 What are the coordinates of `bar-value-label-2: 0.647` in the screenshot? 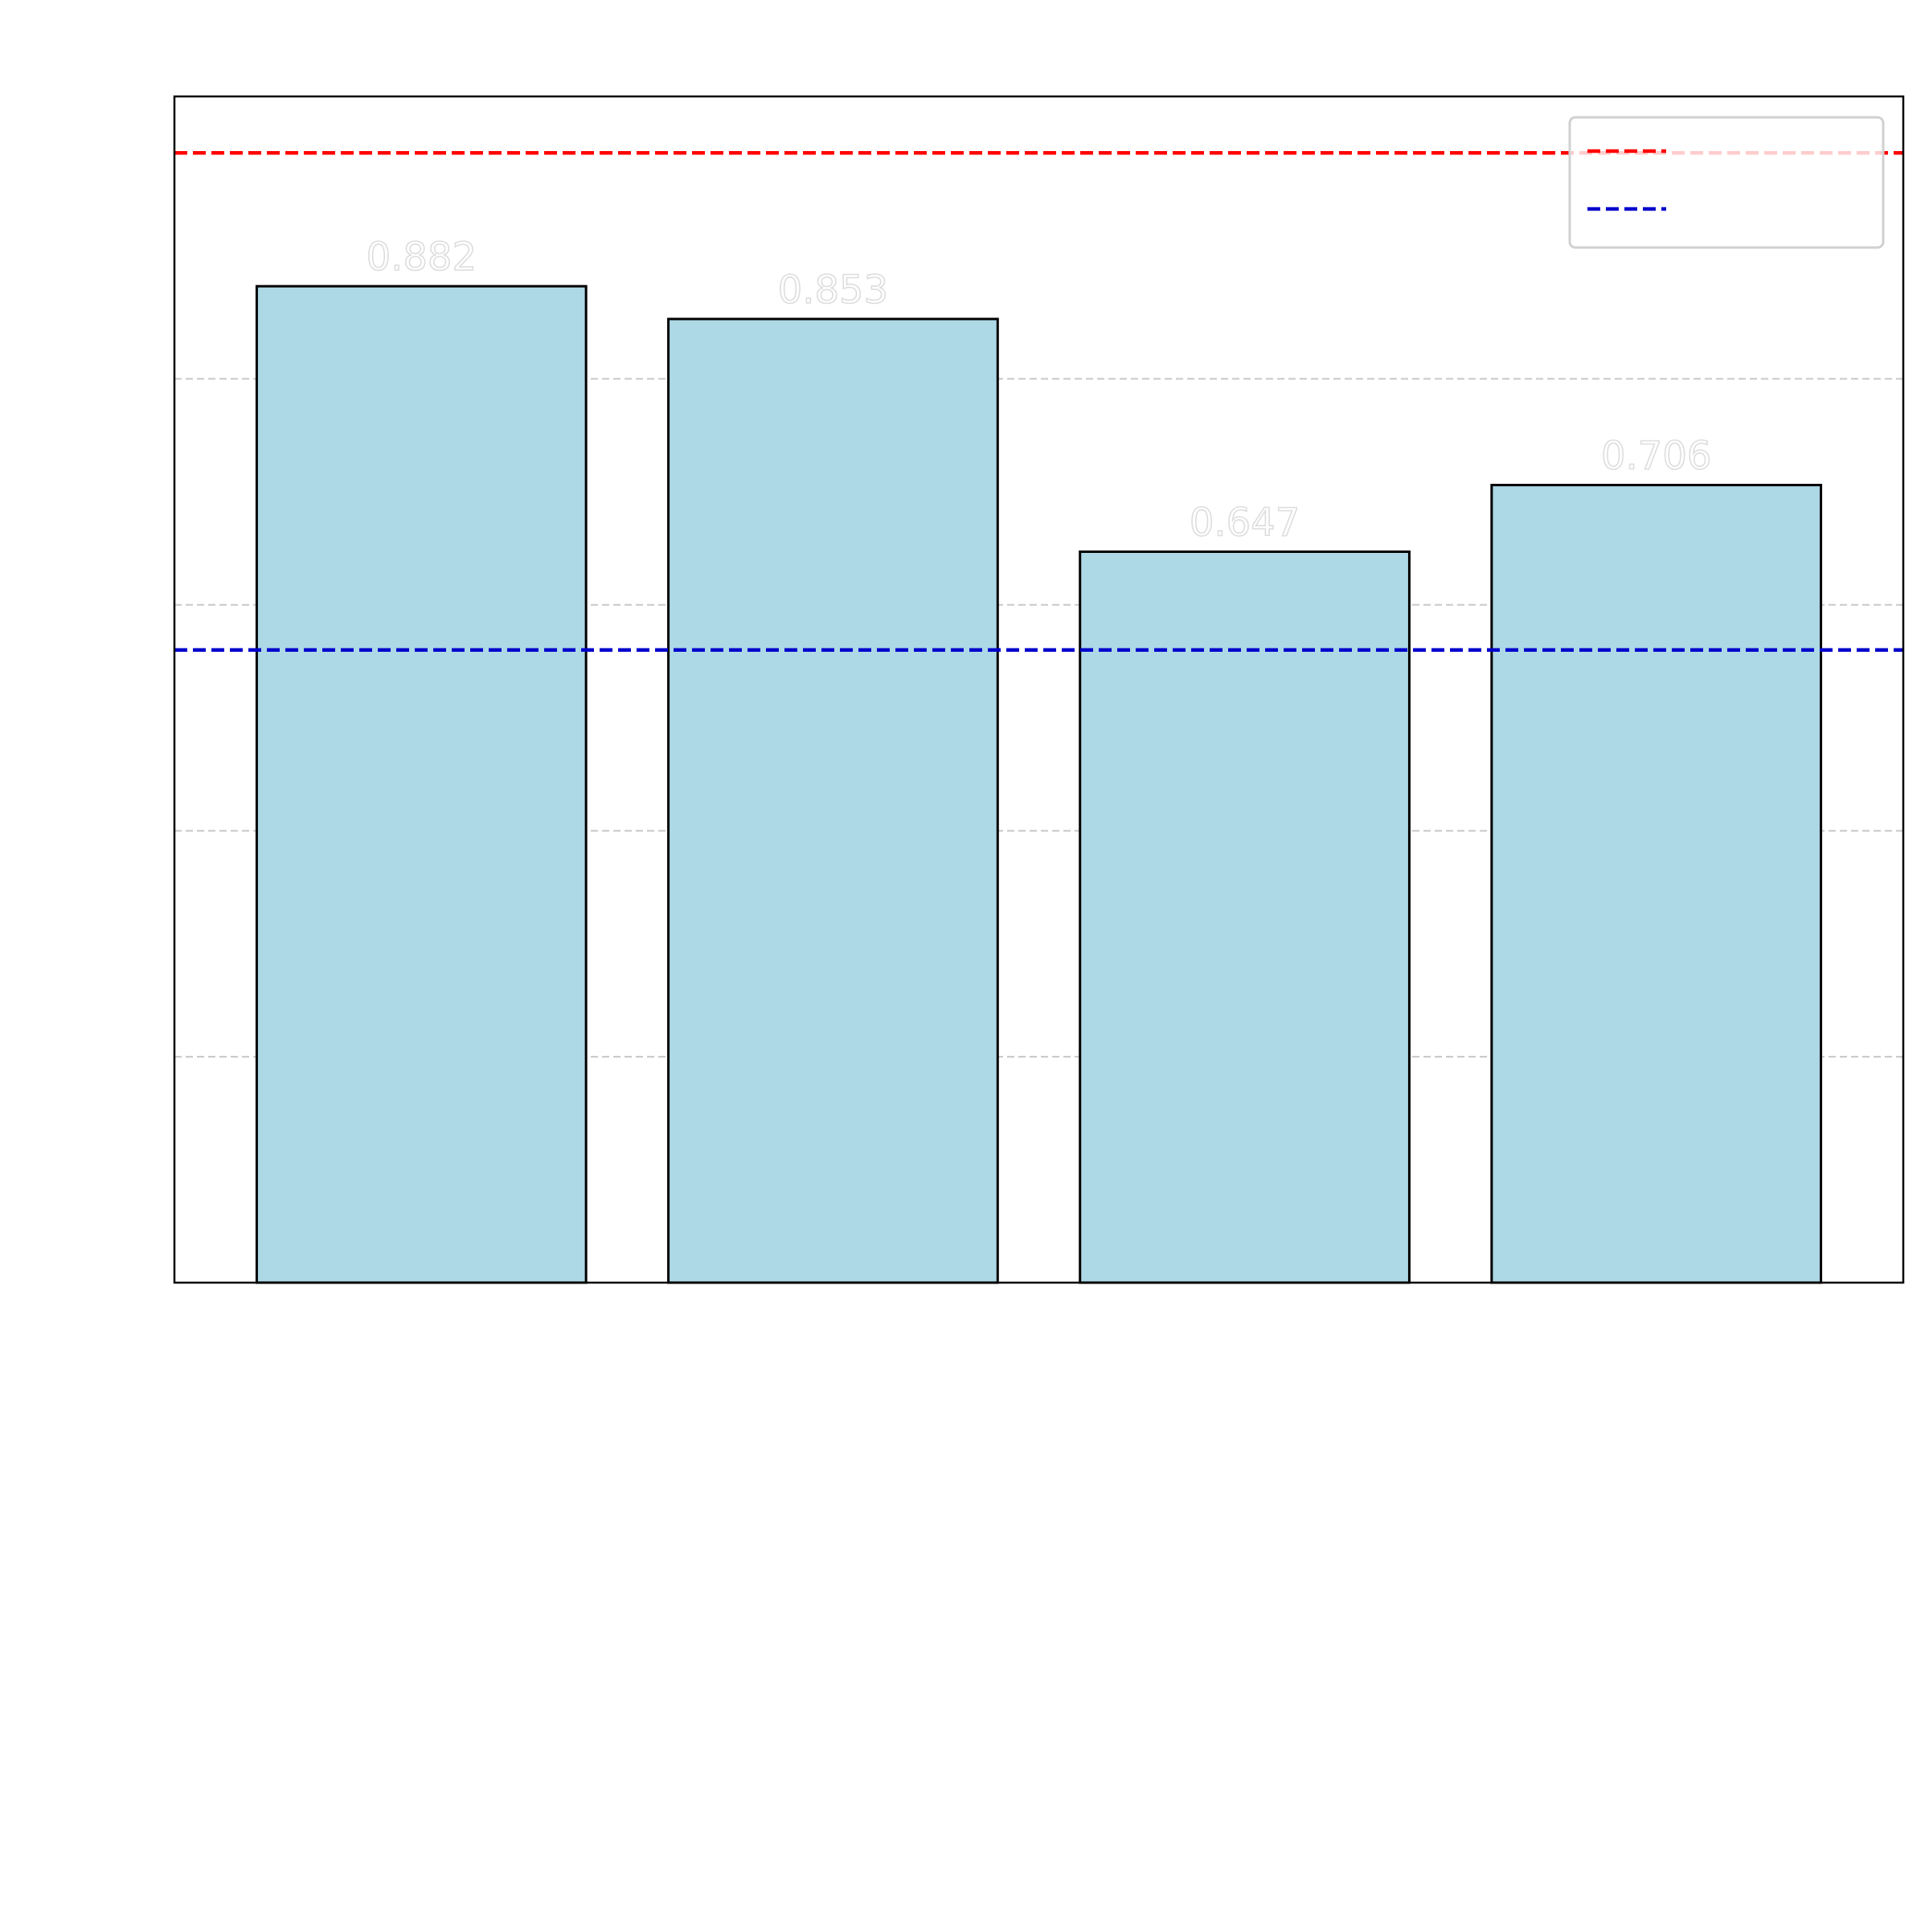 It's located at (1245, 523).